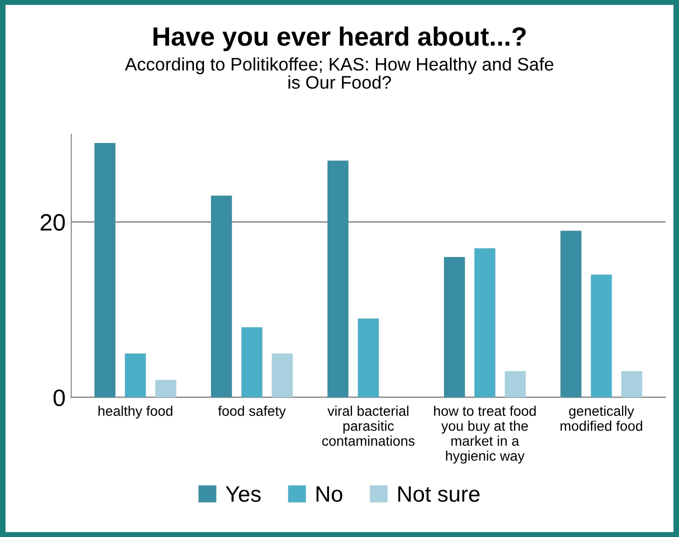  Describe the element at coordinates (135, 412) in the screenshot. I see `x-tick-label: healthy food` at that location.